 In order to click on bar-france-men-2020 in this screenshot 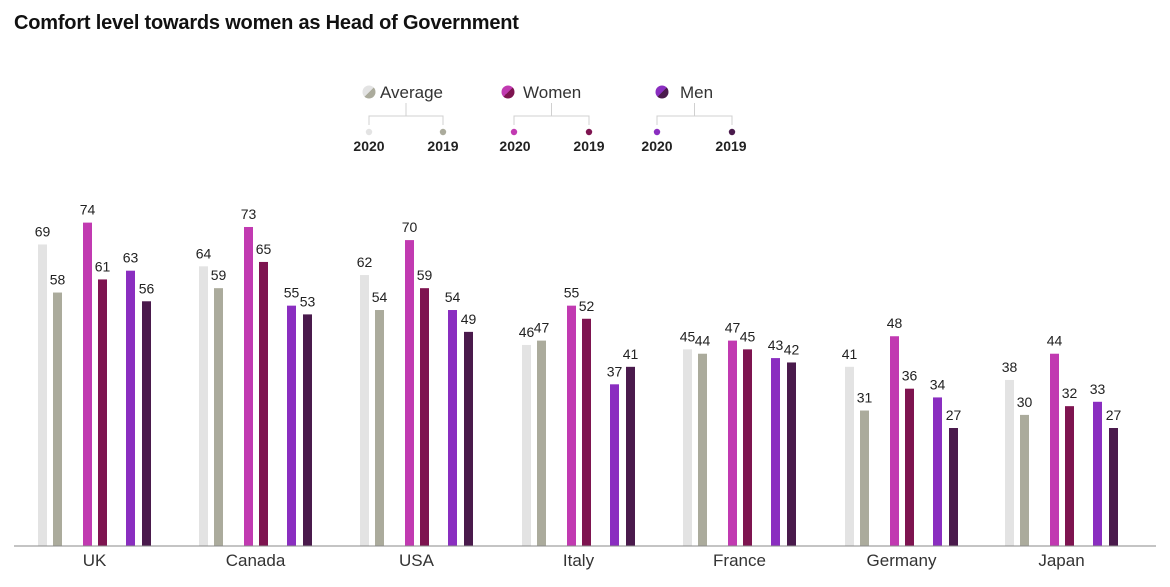, I will do `click(775, 452)`.